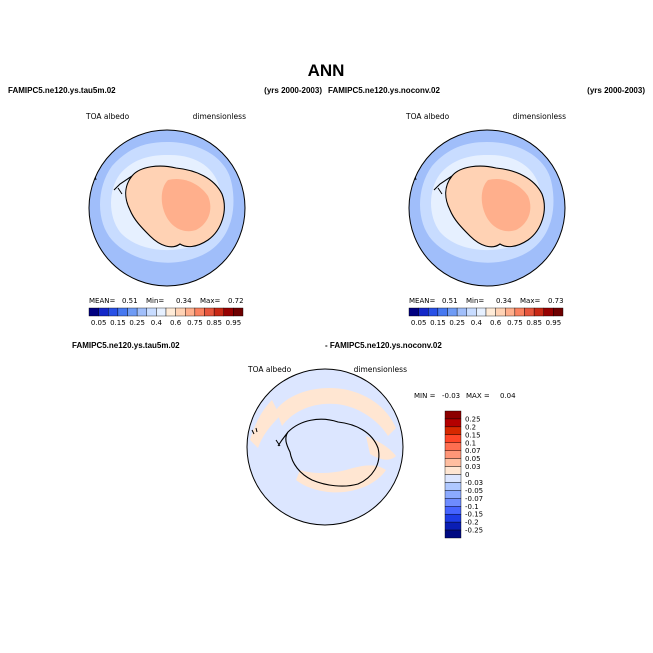 The height and width of the screenshot is (653, 653). I want to click on colorbar-tick-label: -0.2, so click(472, 523).